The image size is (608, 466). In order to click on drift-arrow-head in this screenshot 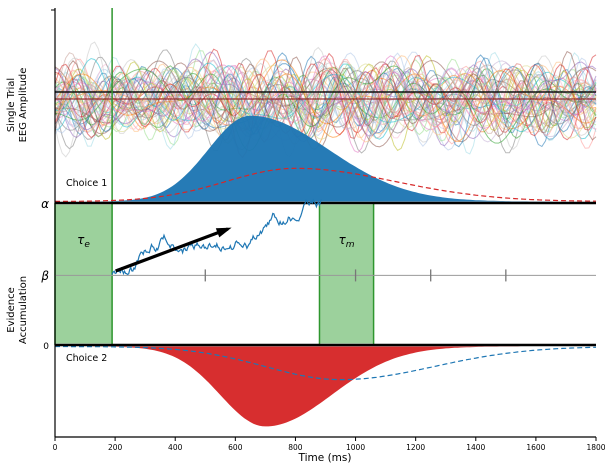, I will do `click(223, 232)`.